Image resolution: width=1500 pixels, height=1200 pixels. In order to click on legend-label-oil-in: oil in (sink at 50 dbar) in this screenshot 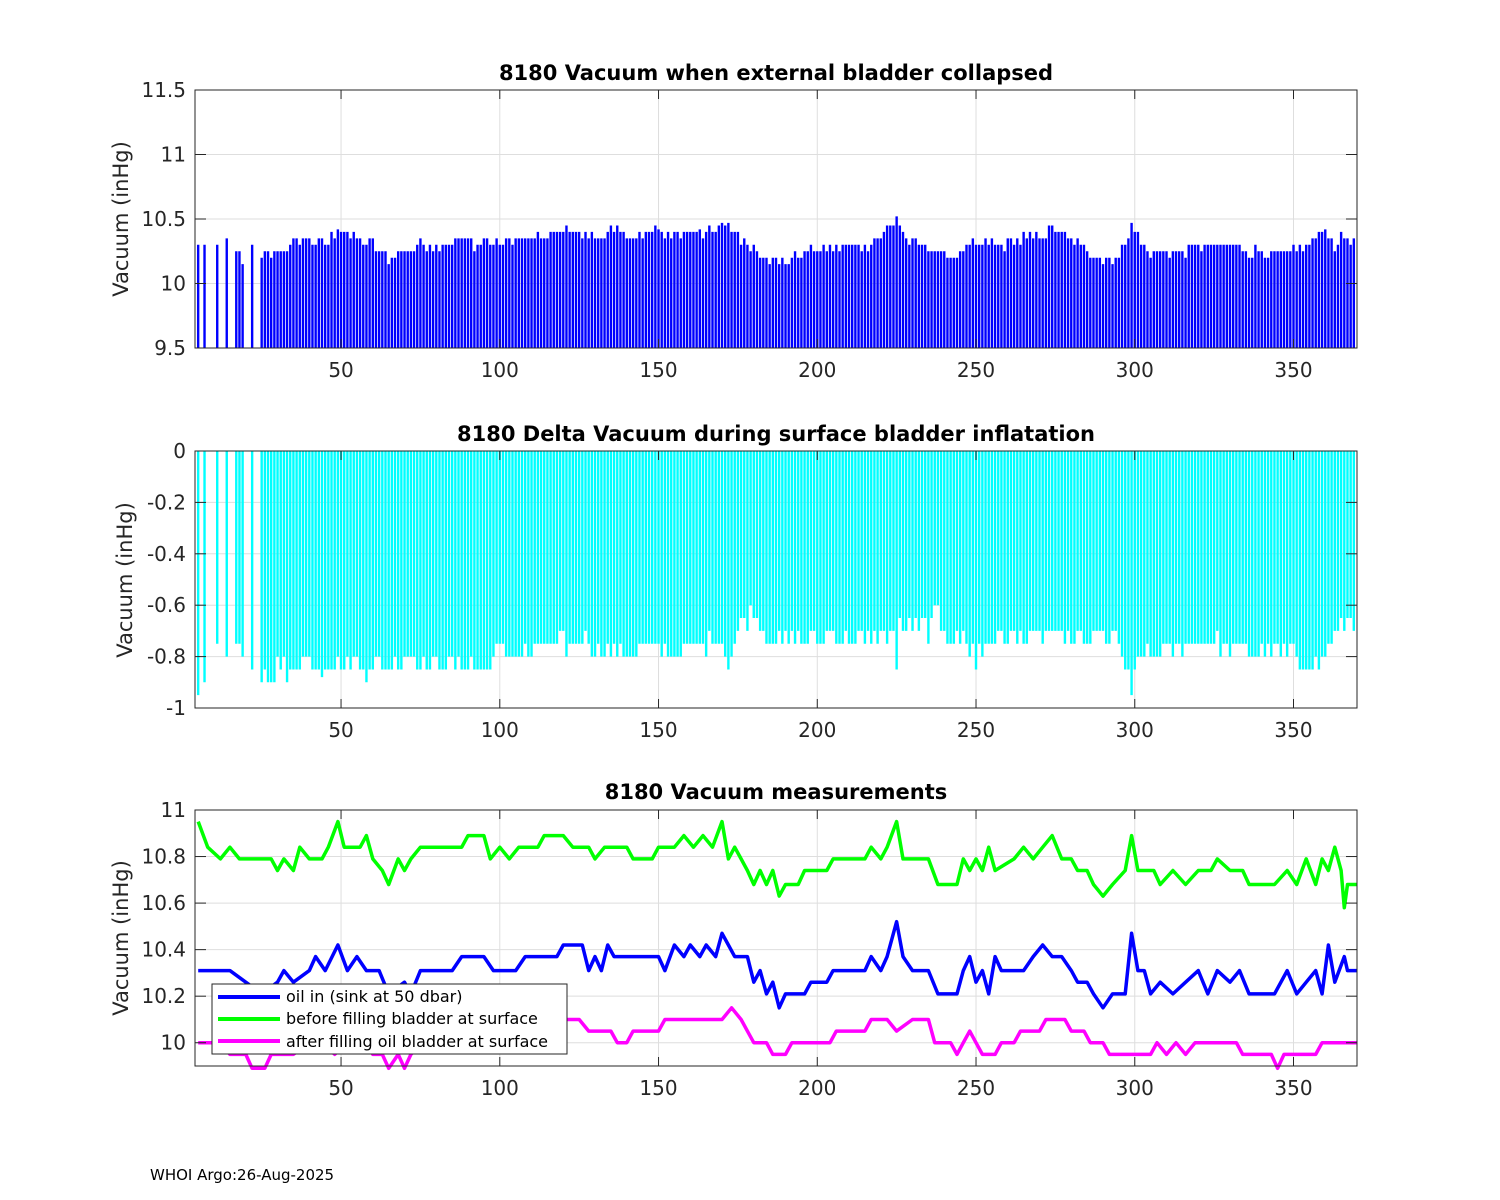, I will do `click(374, 996)`.